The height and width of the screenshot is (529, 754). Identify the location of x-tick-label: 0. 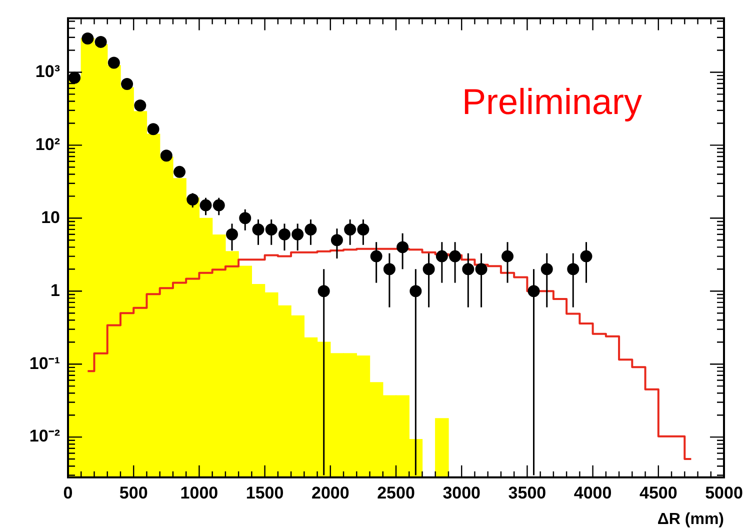
(68, 492).